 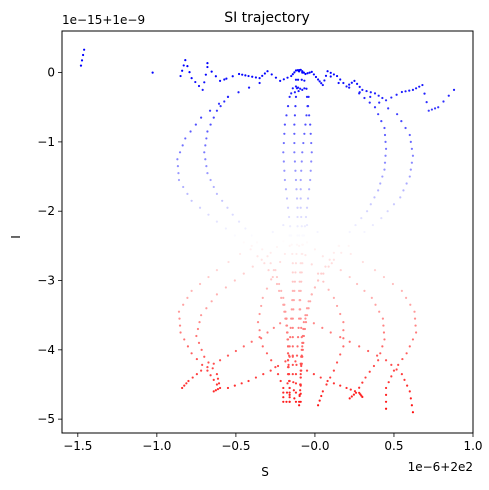 I want to click on y-tick-label: −4, so click(x=46, y=350).